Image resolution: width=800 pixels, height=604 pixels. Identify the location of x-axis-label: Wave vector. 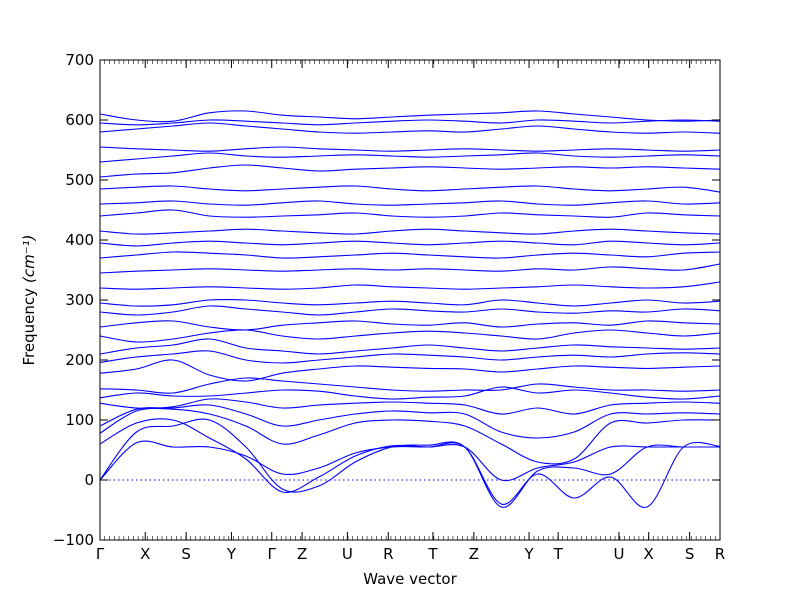
(410, 579).